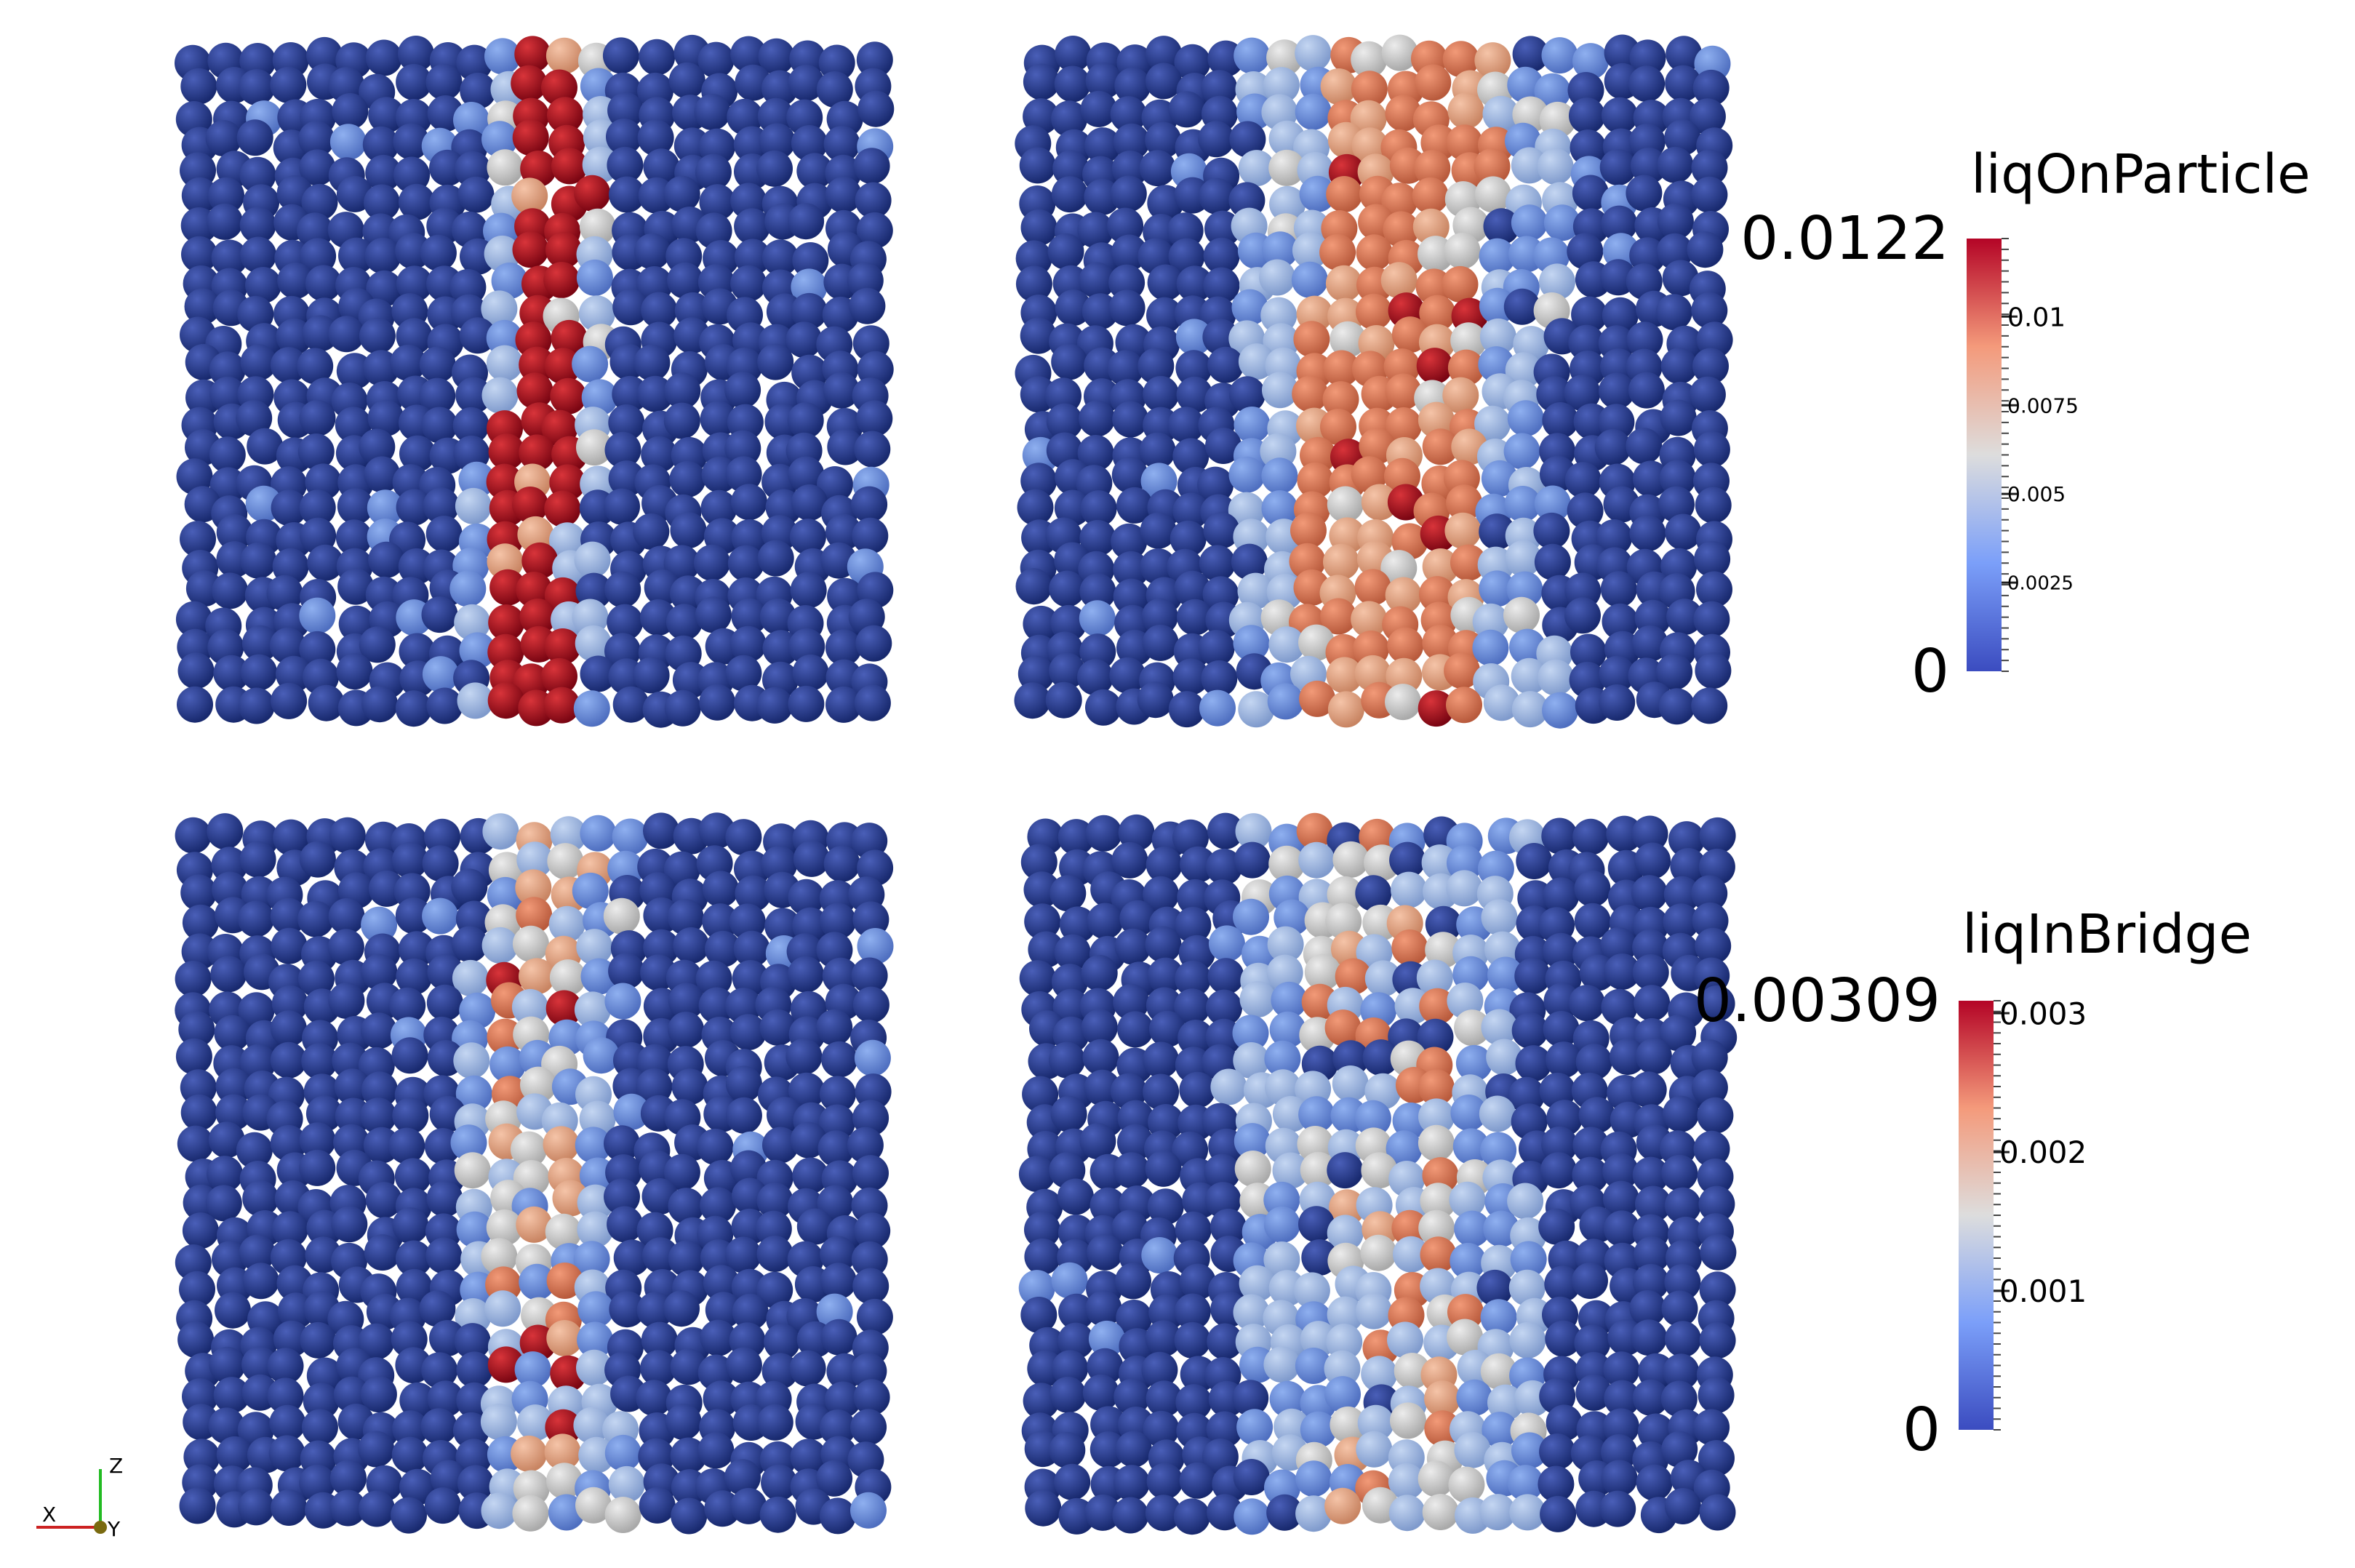  What do you see at coordinates (2043, 405) in the screenshot?
I see `tick-label: 0.0075` at bounding box center [2043, 405].